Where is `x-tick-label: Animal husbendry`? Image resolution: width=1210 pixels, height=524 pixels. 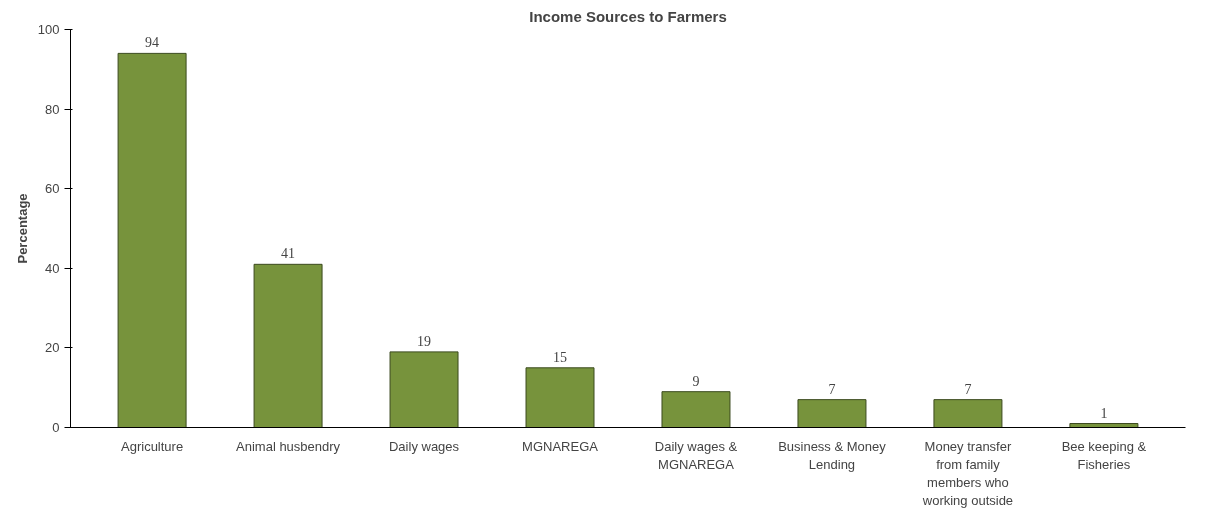
x-tick-label: Animal husbendry is located at coordinates (288, 446).